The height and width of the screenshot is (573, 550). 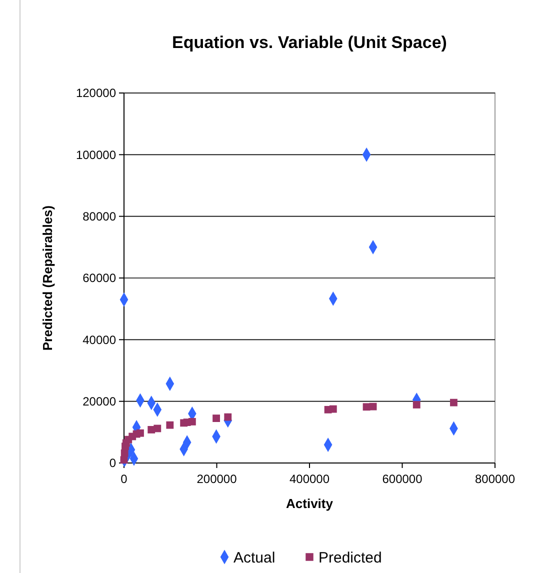 I want to click on y-tick-label: 80000, so click(x=99, y=217).